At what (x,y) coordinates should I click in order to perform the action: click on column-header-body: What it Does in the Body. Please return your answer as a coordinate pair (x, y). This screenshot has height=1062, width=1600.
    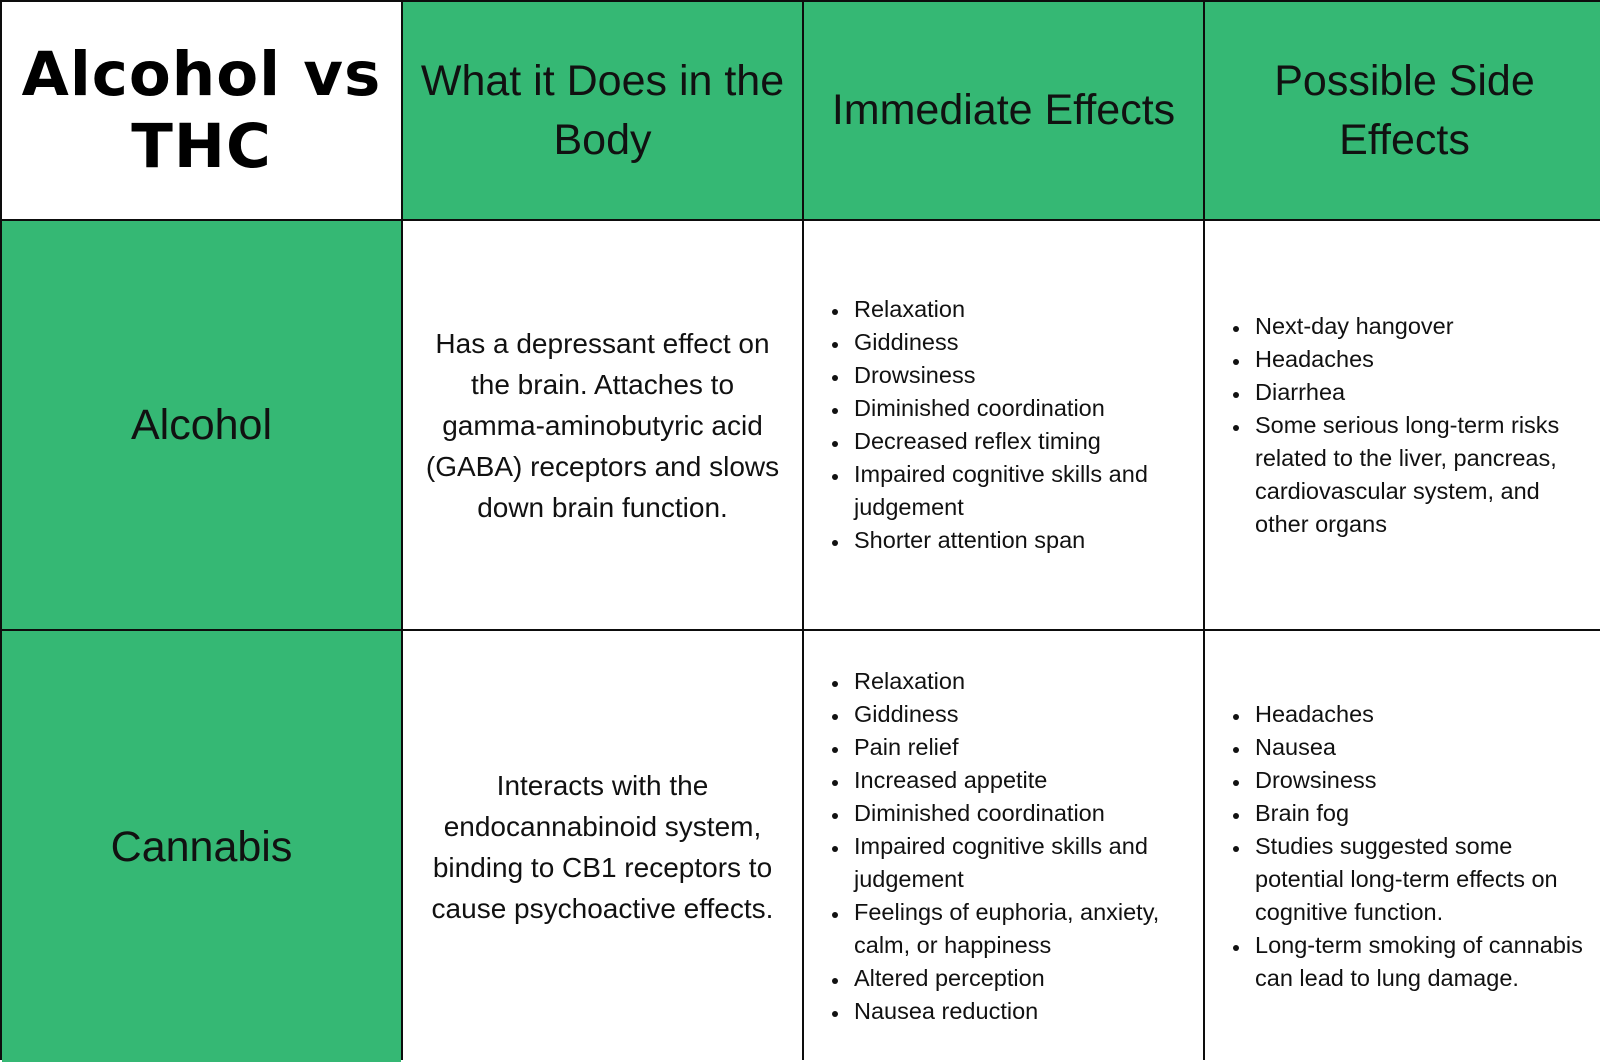
    Looking at the image, I should click on (602, 110).